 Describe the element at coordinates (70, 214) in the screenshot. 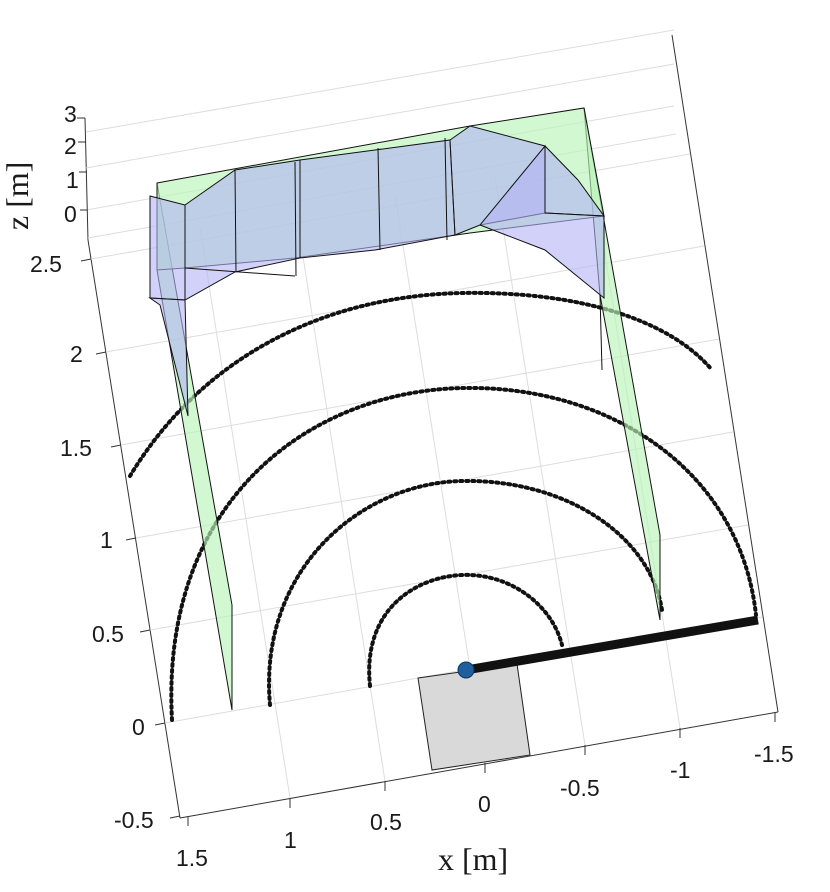

I see `z-tick-0: 0` at that location.